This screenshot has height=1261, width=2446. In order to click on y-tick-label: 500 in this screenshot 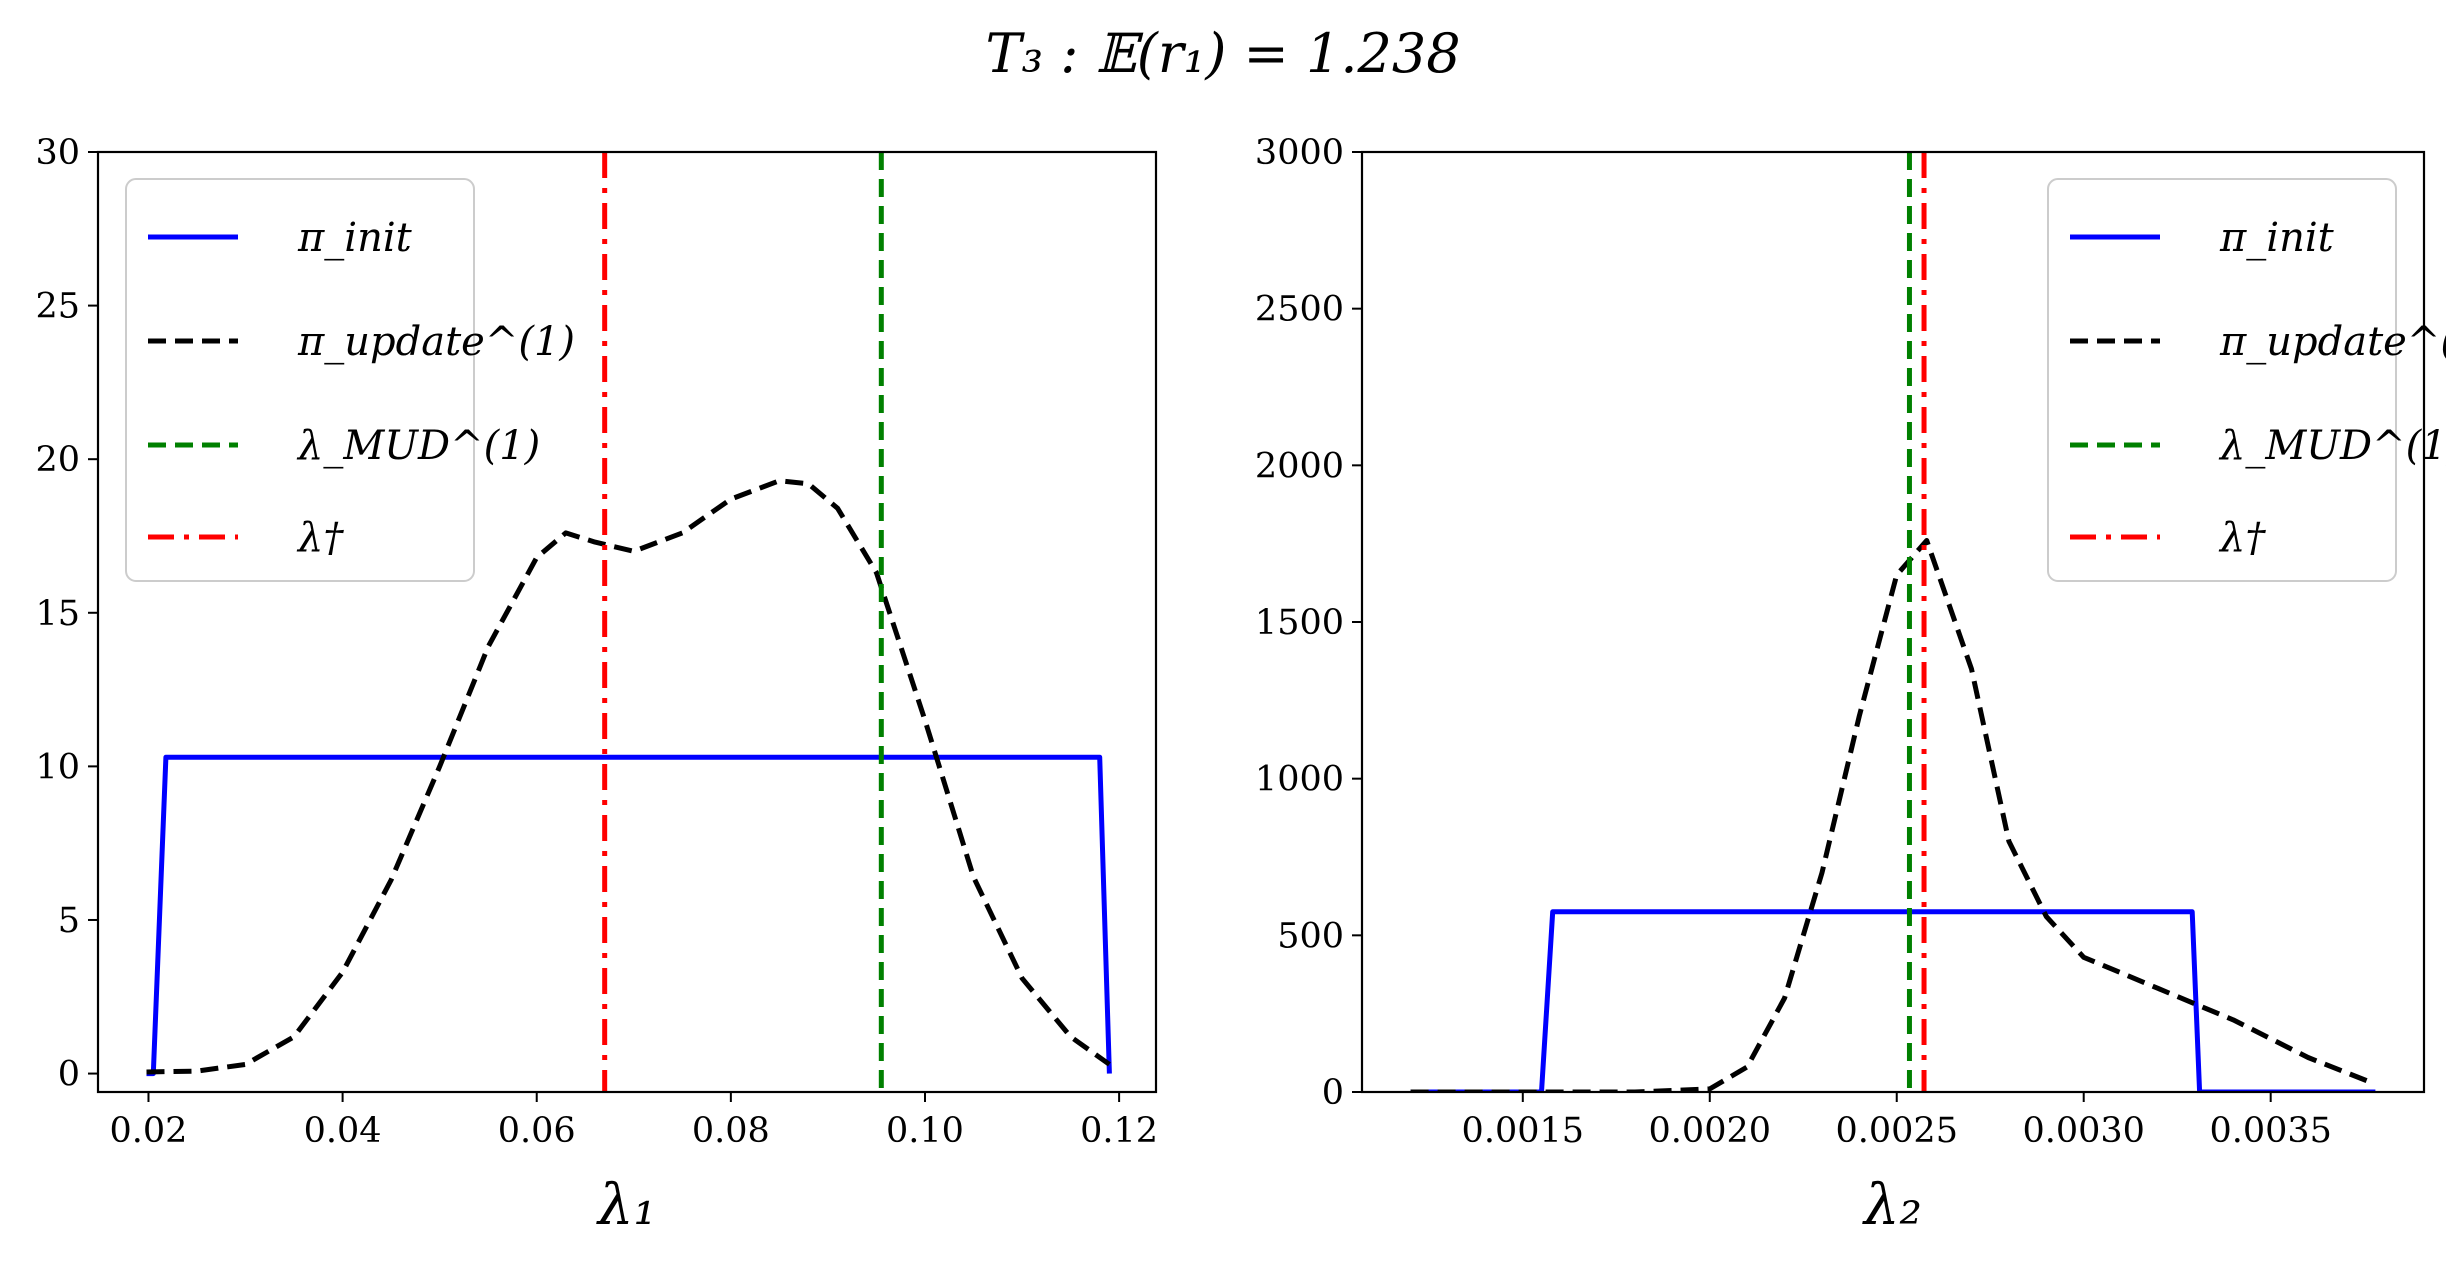, I will do `click(1310, 936)`.